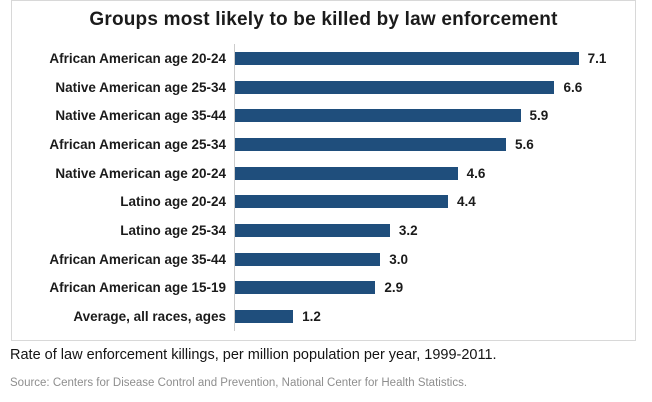 This screenshot has height=402, width=652. I want to click on bar-value-label: 3.0, so click(398, 259).